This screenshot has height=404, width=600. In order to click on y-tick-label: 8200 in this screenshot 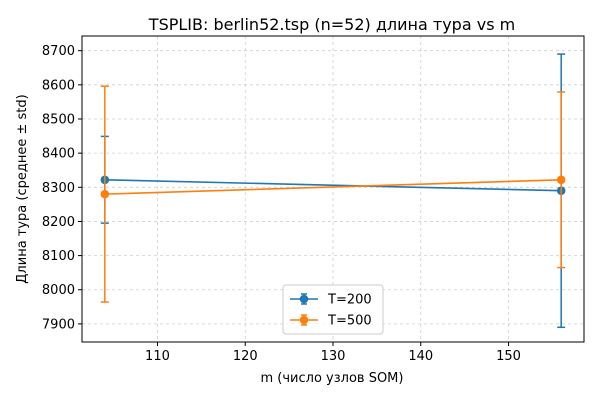, I will do `click(58, 222)`.